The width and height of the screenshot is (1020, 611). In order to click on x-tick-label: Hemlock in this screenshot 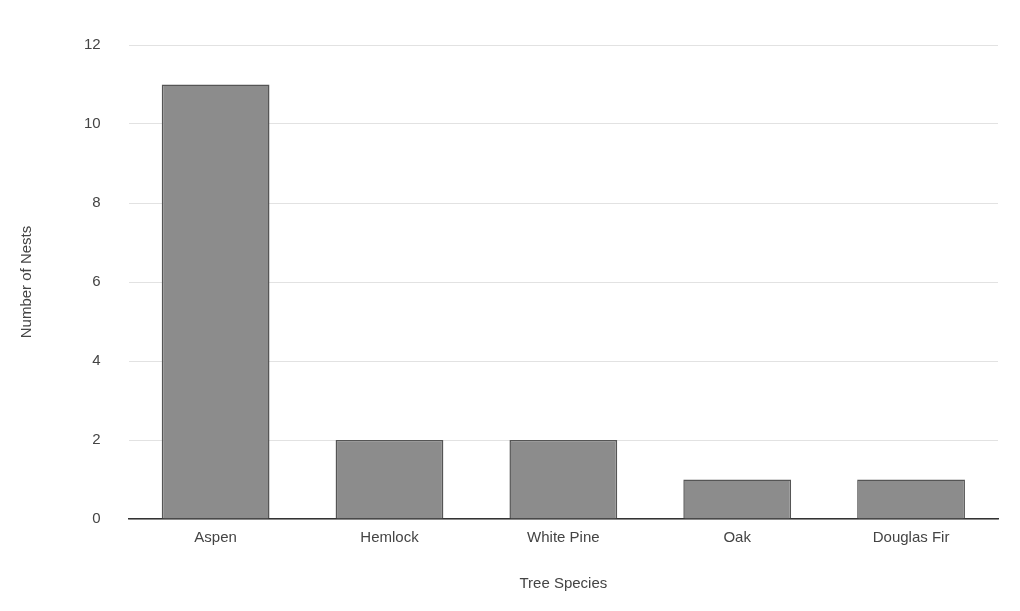, I will do `click(390, 537)`.